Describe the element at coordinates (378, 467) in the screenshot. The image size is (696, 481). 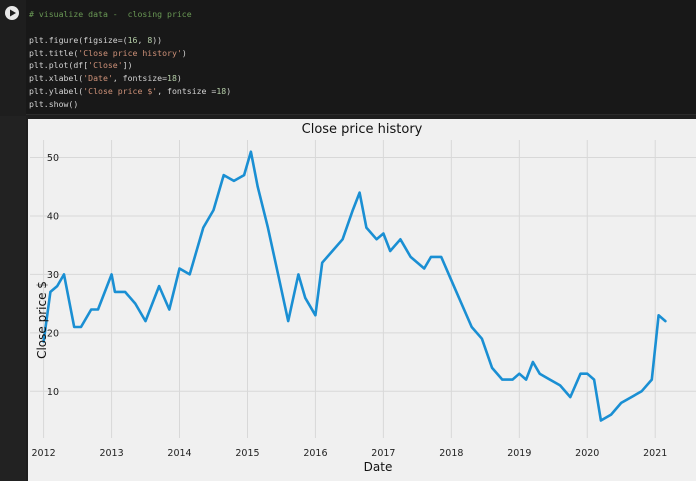
I see `x-axis-label: Date` at that location.